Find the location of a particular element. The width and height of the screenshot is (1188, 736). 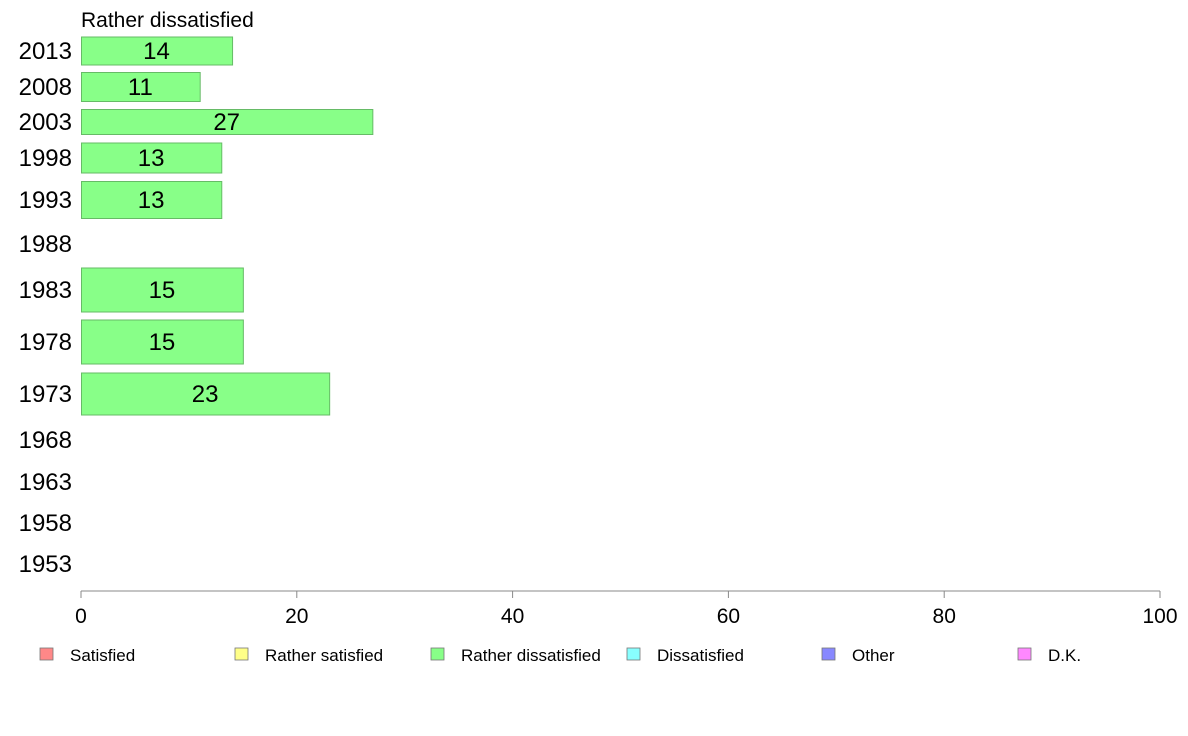

bar-value-label: 27 is located at coordinates (226, 122).